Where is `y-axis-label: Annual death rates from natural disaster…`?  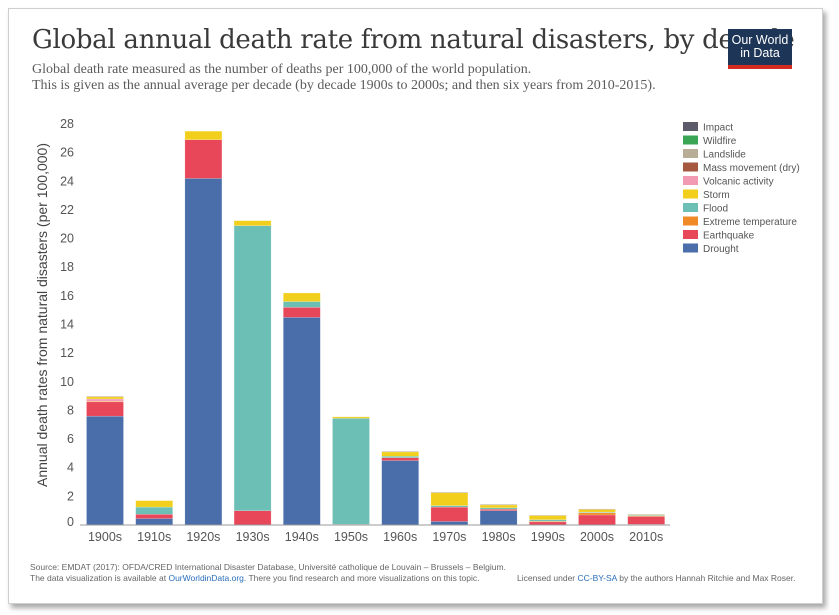
y-axis-label: Annual death rates from natural disaster… is located at coordinates (42, 315).